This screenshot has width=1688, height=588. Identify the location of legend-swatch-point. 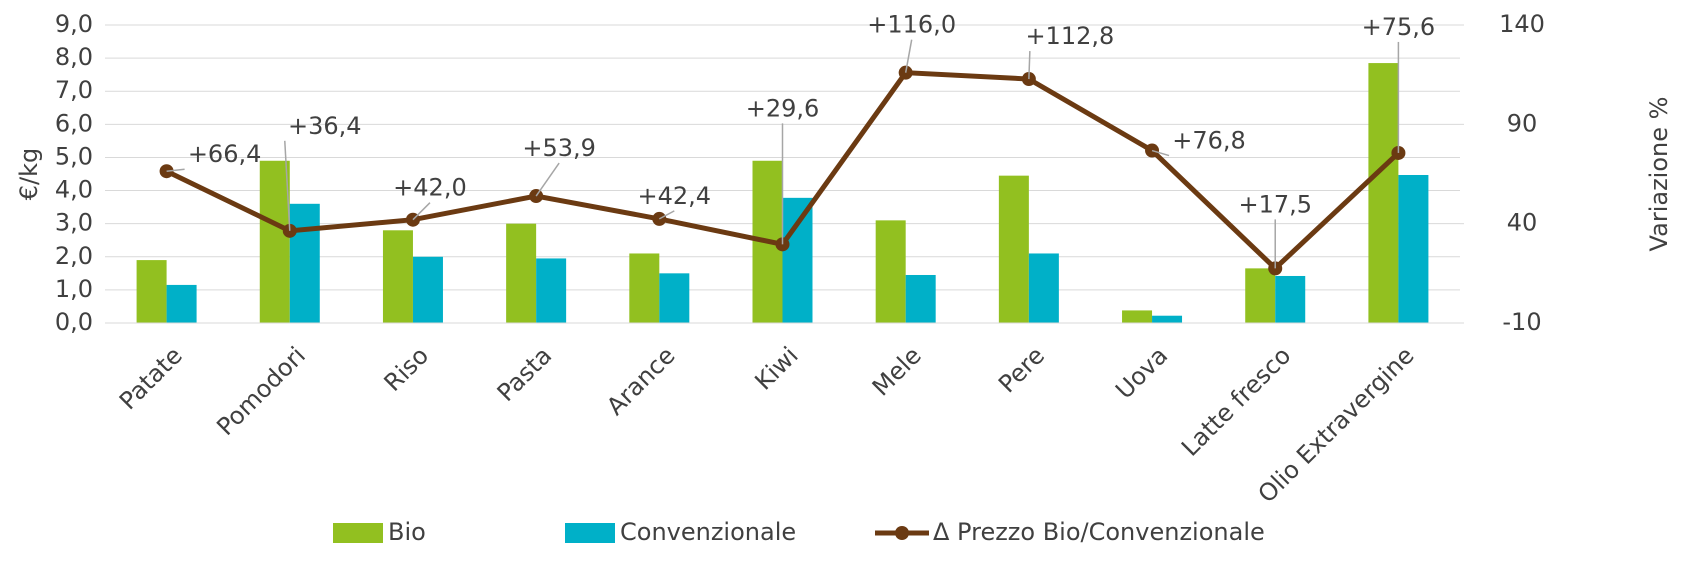
(902, 533).